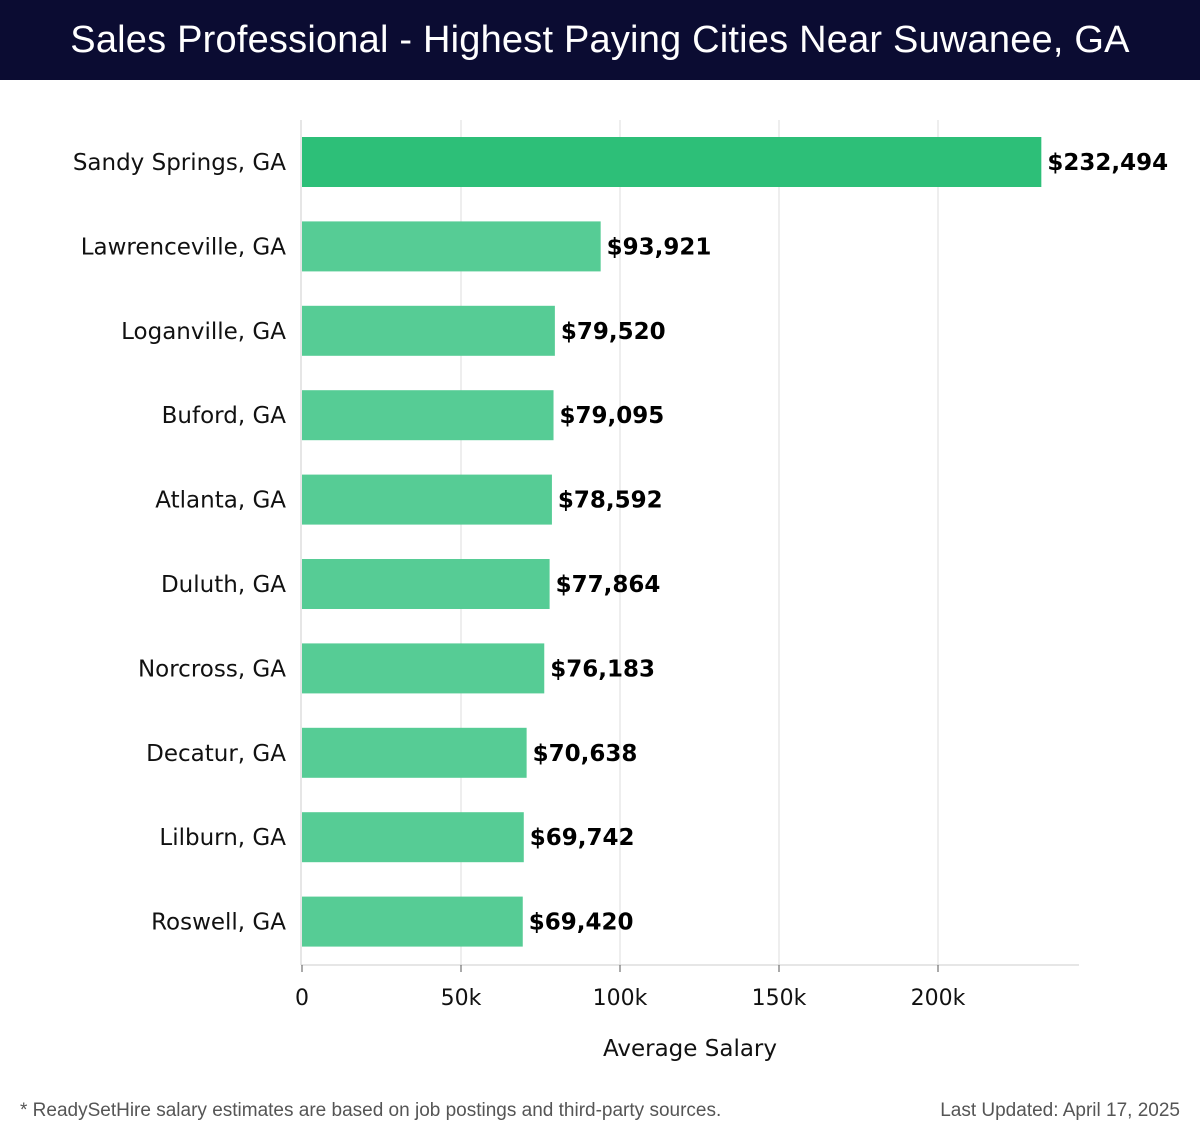  I want to click on value-label: $76,183, so click(602, 669).